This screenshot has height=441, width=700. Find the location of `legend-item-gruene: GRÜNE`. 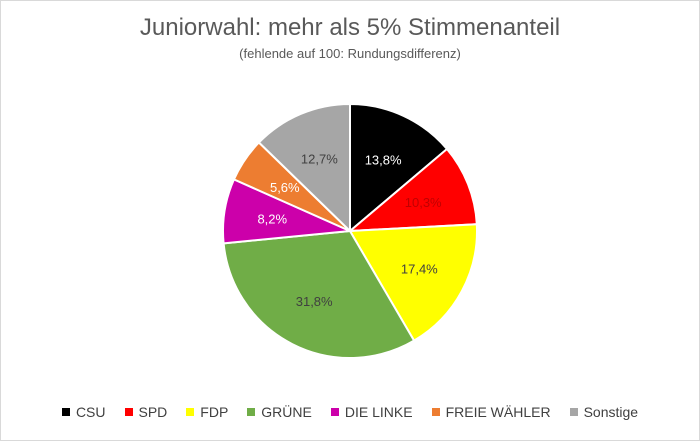

legend-item-gruene: GRÜNE is located at coordinates (279, 412).